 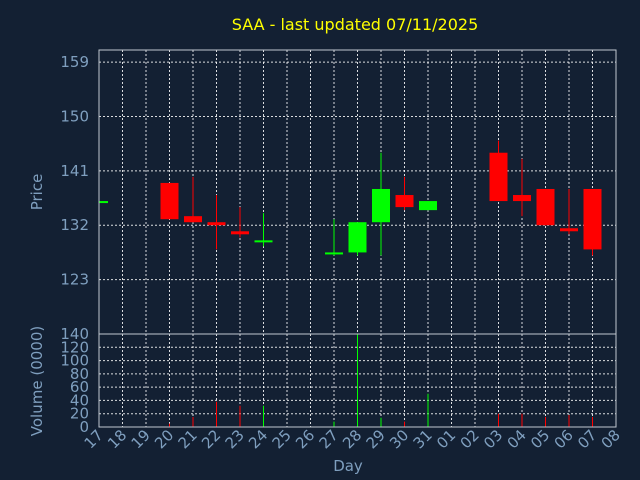 I want to click on x-tick-label: 28, so click(x=352, y=439).